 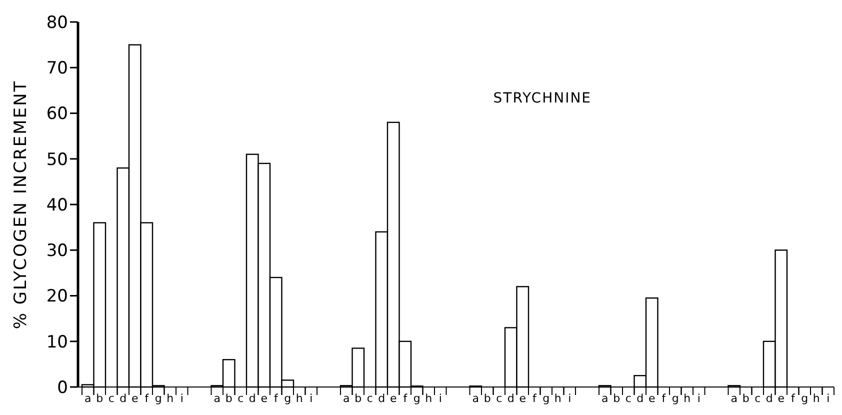 What do you see at coordinates (62, 388) in the screenshot?
I see `y-tick-label: 0` at bounding box center [62, 388].